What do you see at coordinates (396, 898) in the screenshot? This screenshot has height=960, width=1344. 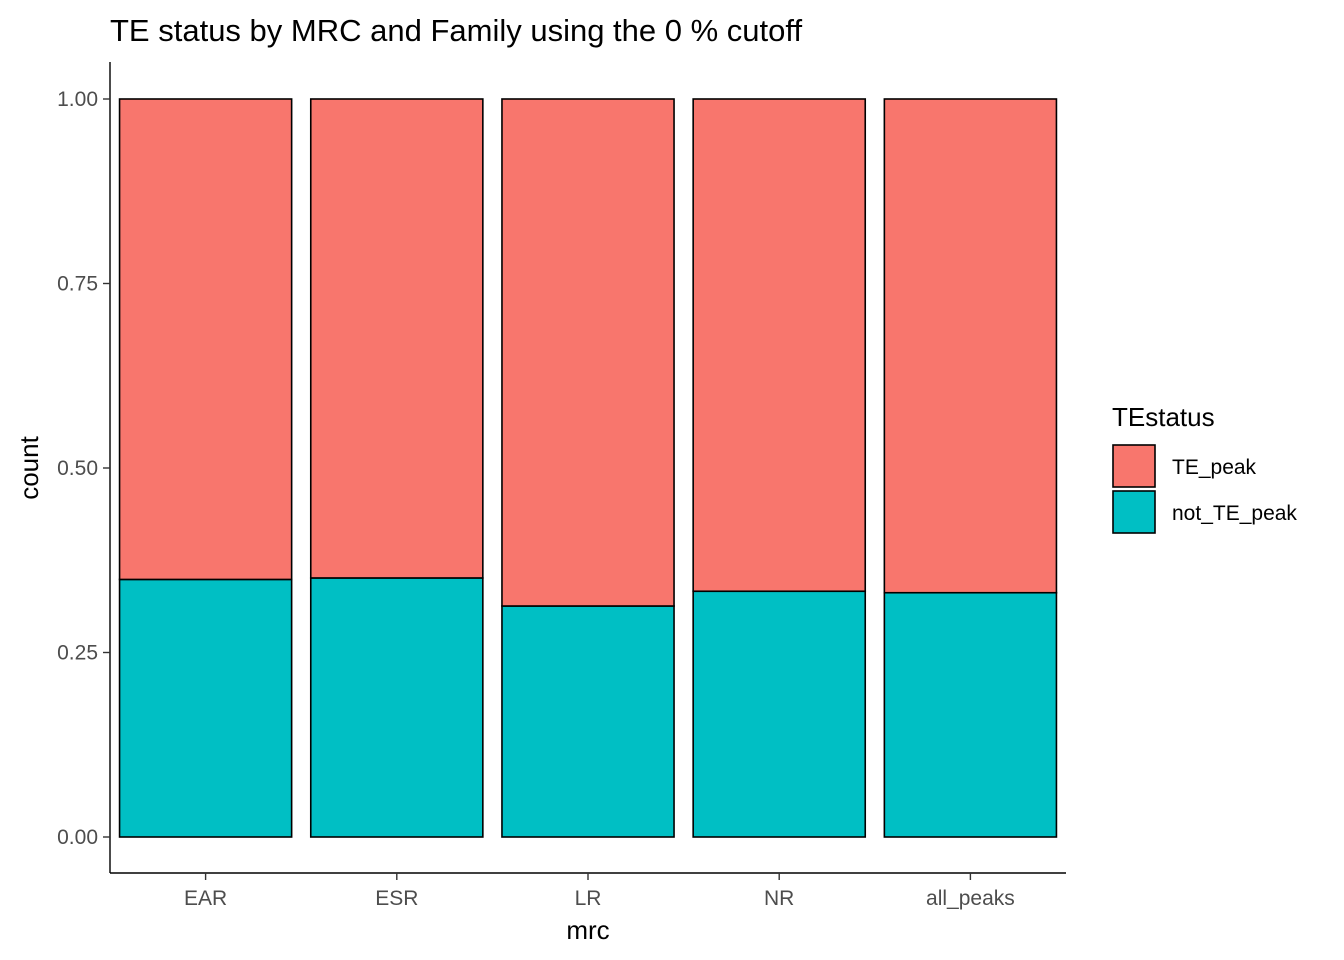 I see `x-tick-label: ESR` at bounding box center [396, 898].